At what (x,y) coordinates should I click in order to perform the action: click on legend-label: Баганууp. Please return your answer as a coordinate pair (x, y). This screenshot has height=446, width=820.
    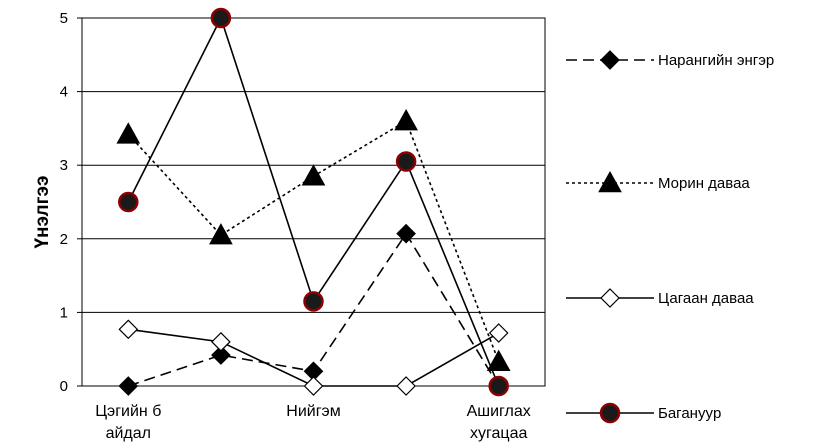
    Looking at the image, I should click on (689, 413).